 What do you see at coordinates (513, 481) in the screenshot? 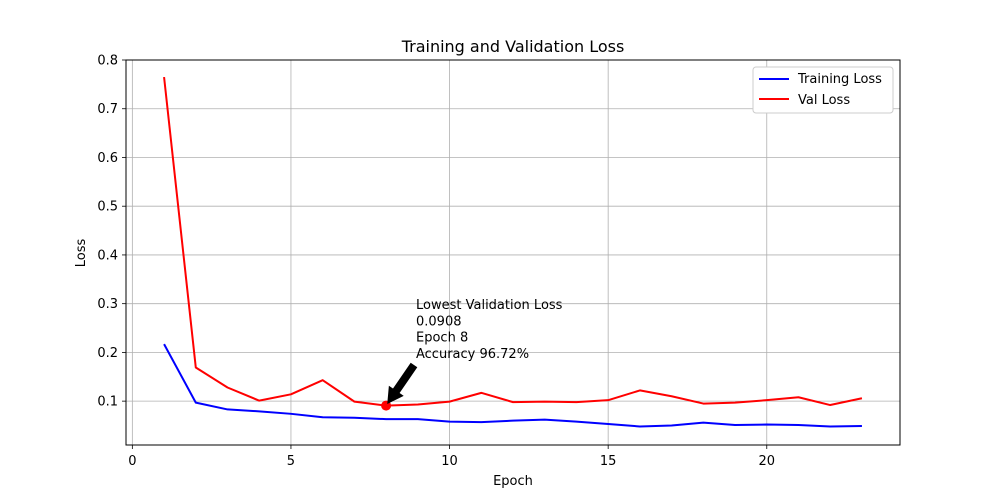
I see `x-axis-label: Epoch` at bounding box center [513, 481].